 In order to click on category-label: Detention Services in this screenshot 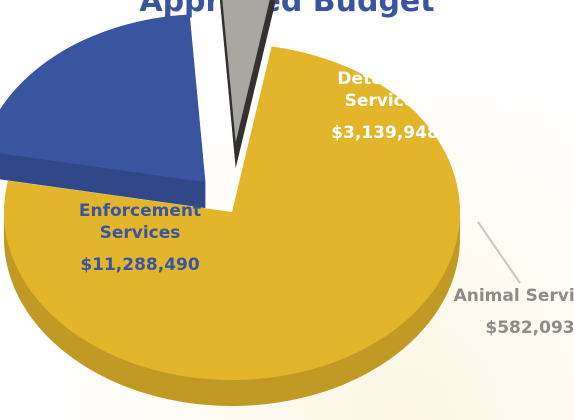, I will do `click(385, 90)`.